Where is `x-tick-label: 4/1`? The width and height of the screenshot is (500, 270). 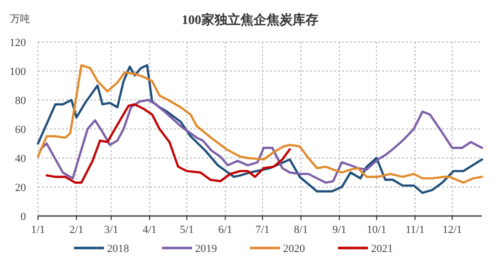 x-tick-label: 4/1 is located at coordinates (149, 230).